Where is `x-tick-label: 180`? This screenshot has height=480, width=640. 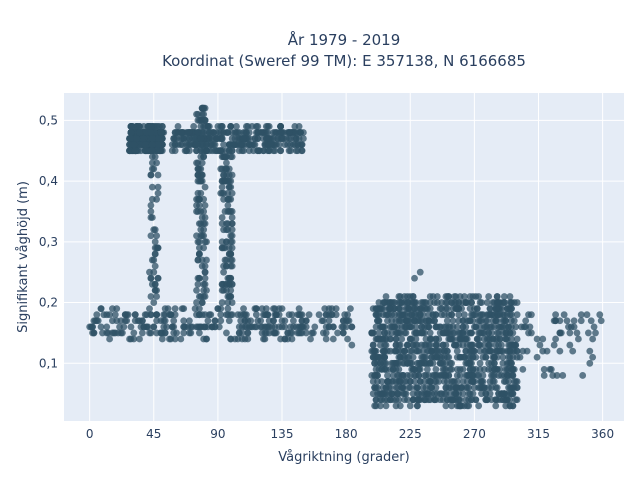 x-tick-label: 180 is located at coordinates (346, 434).